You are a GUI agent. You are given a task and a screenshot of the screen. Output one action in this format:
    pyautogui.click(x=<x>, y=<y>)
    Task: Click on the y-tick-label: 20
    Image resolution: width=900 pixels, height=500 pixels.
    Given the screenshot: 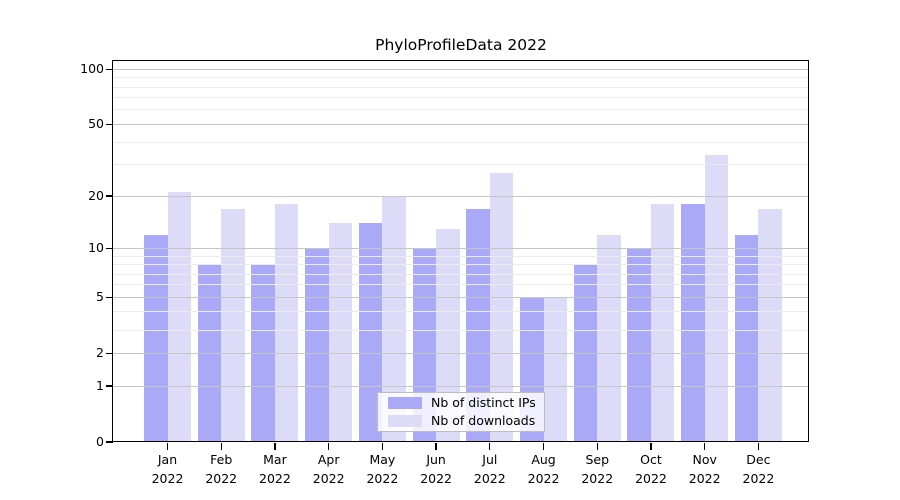 What is the action you would take?
    pyautogui.click(x=96, y=196)
    